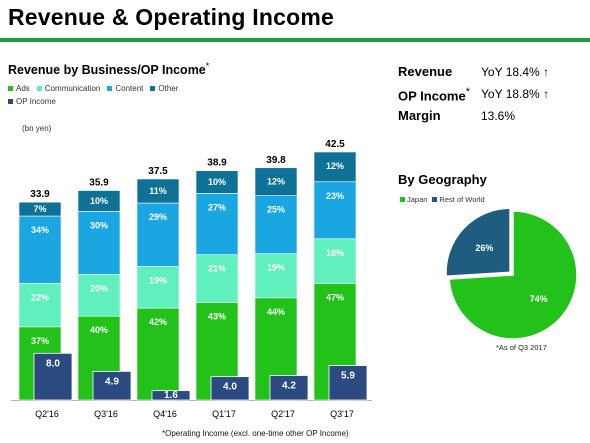  I want to click on pie-slice-label: 74%, so click(539, 299).